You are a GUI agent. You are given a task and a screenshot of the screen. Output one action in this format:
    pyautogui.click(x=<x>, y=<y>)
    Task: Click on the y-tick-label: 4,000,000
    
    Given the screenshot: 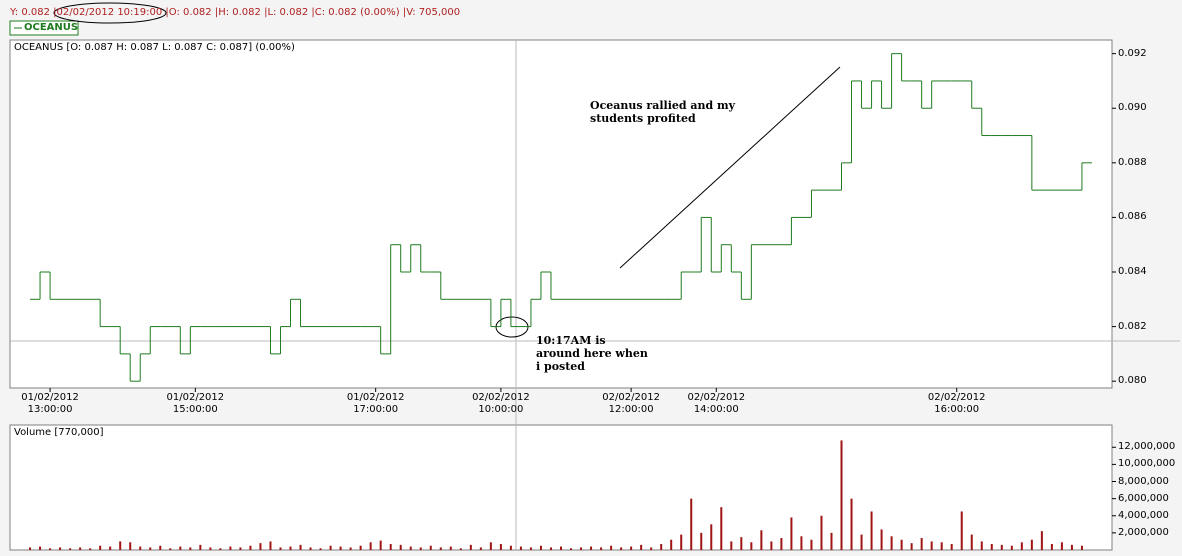 What is the action you would take?
    pyautogui.click(x=1143, y=515)
    